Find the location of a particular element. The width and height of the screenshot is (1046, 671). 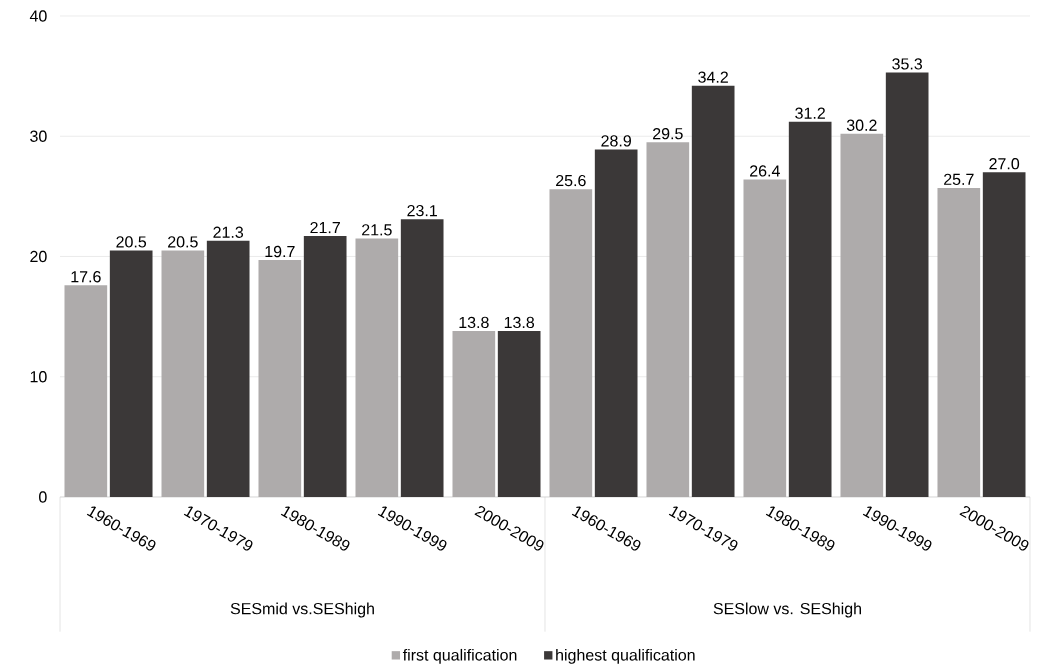

legend-label: highest qualification is located at coordinates (625, 656).